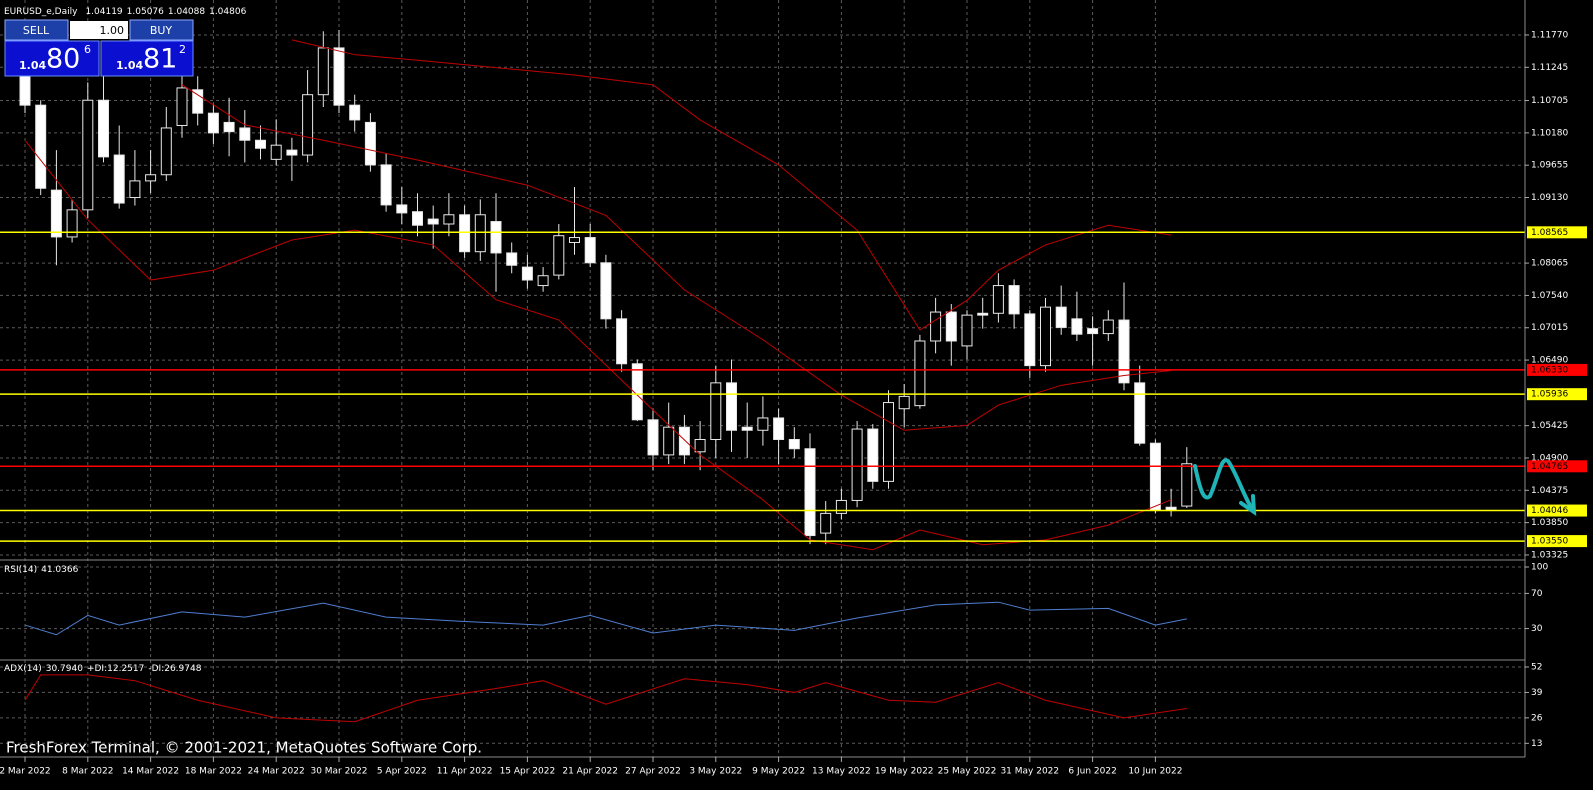 This screenshot has width=1593, height=790. Describe the element at coordinates (1549, 426) in the screenshot. I see `y-tick-label: 1.05425` at that location.